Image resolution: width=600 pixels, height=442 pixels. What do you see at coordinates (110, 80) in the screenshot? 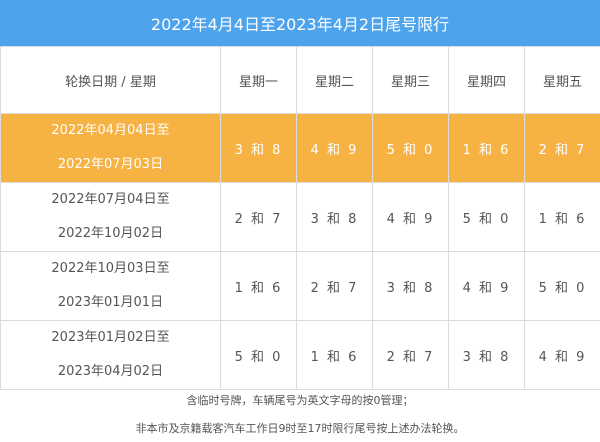
I see `column-header-period: 轮换日期 / 星期` at bounding box center [110, 80].